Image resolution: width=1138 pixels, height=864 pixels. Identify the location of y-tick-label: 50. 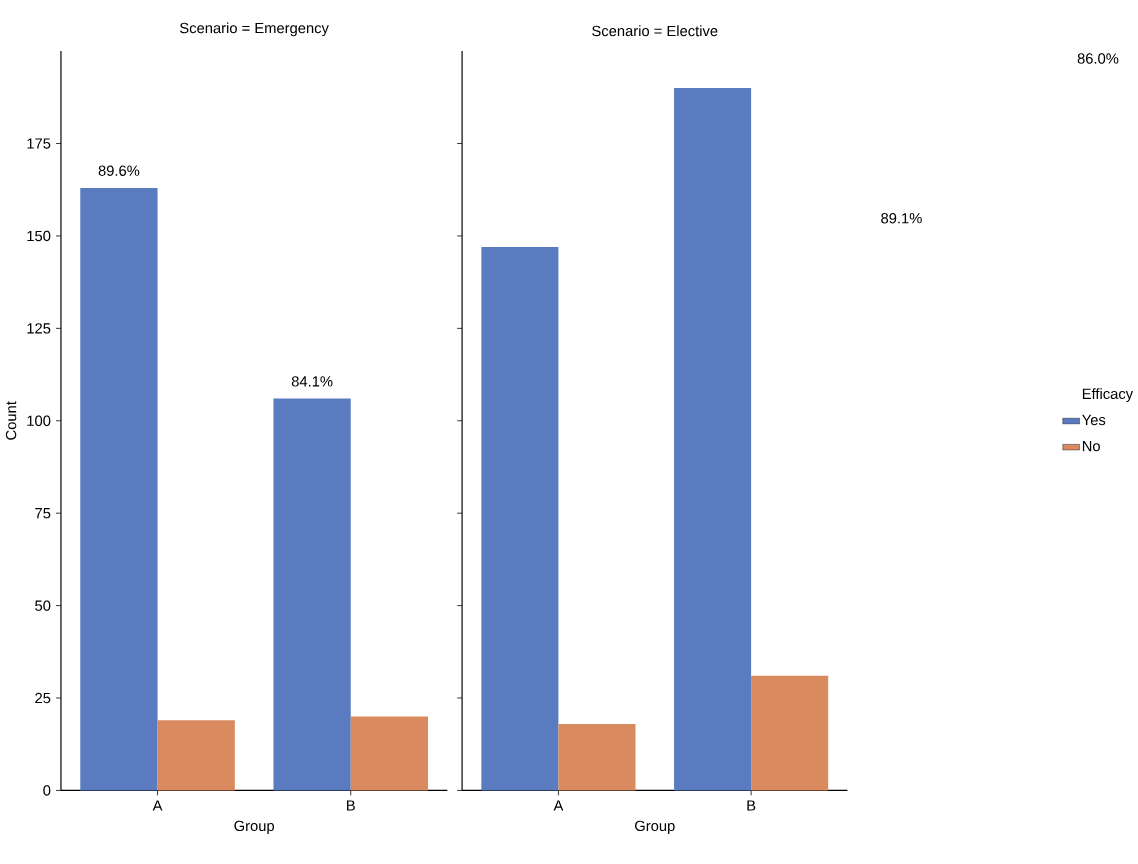
(43, 605).